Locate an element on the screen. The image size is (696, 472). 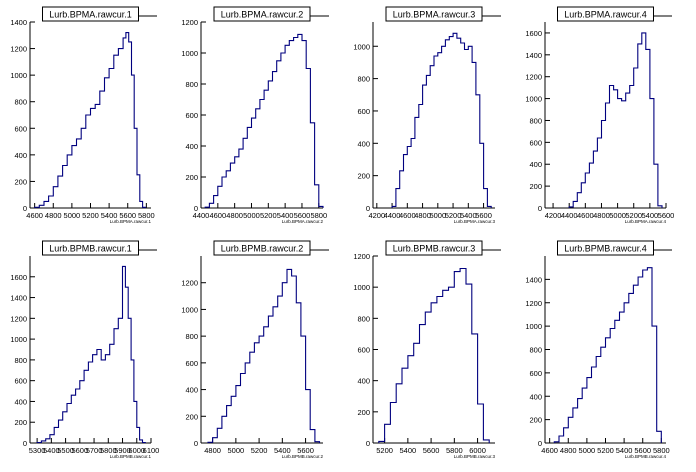
x-tick-label: 5600 is located at coordinates (642, 450).